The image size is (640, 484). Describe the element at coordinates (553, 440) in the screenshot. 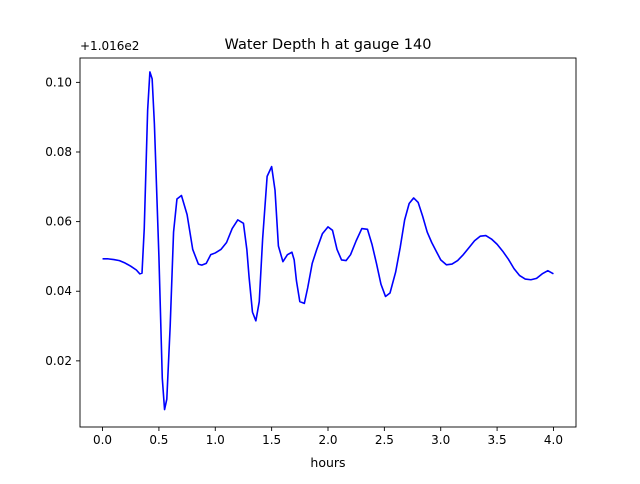

I see `x-tick-label: 4.0` at that location.